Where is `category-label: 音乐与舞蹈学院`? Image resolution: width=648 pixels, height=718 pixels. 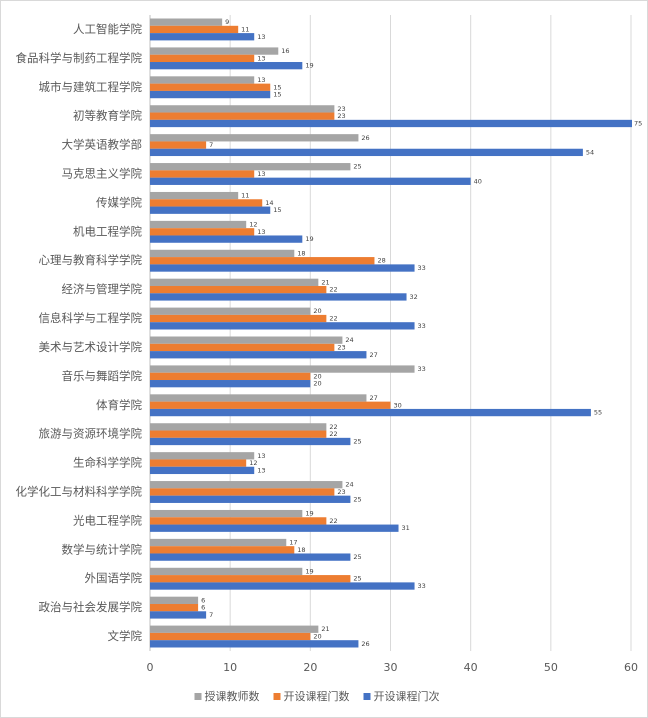
category-label: 音乐与舞蹈学院 is located at coordinates (102, 376).